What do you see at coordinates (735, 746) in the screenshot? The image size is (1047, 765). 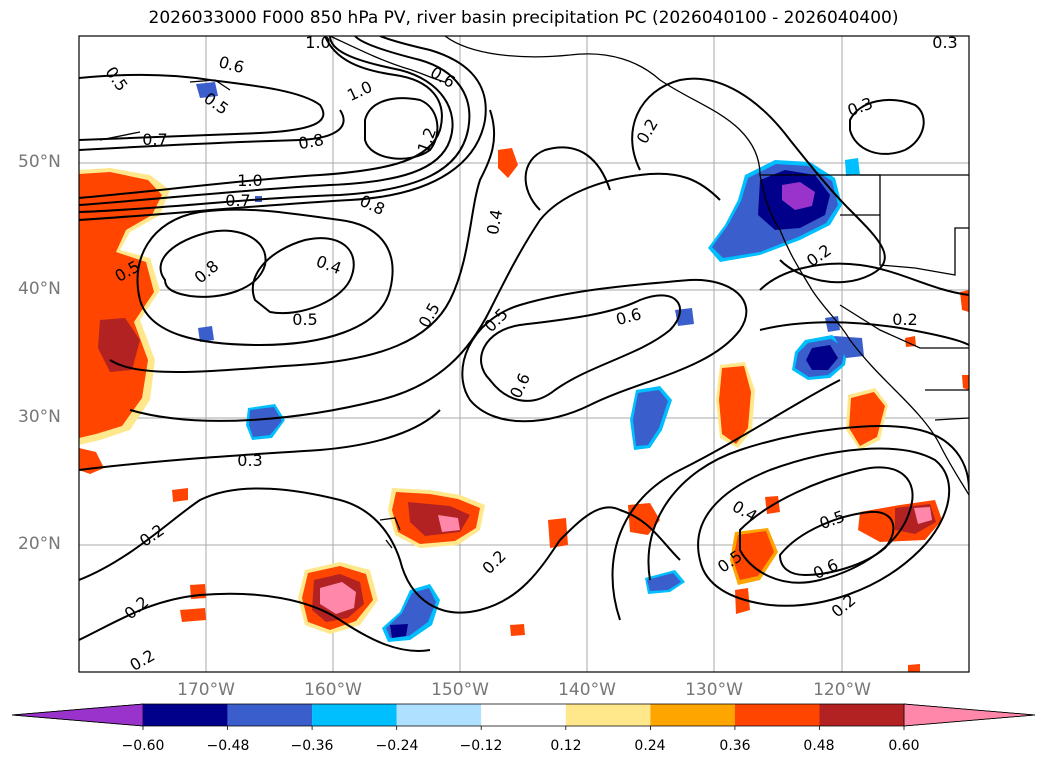 I see `colorbar-tick-label: 0.36` at bounding box center [735, 746].